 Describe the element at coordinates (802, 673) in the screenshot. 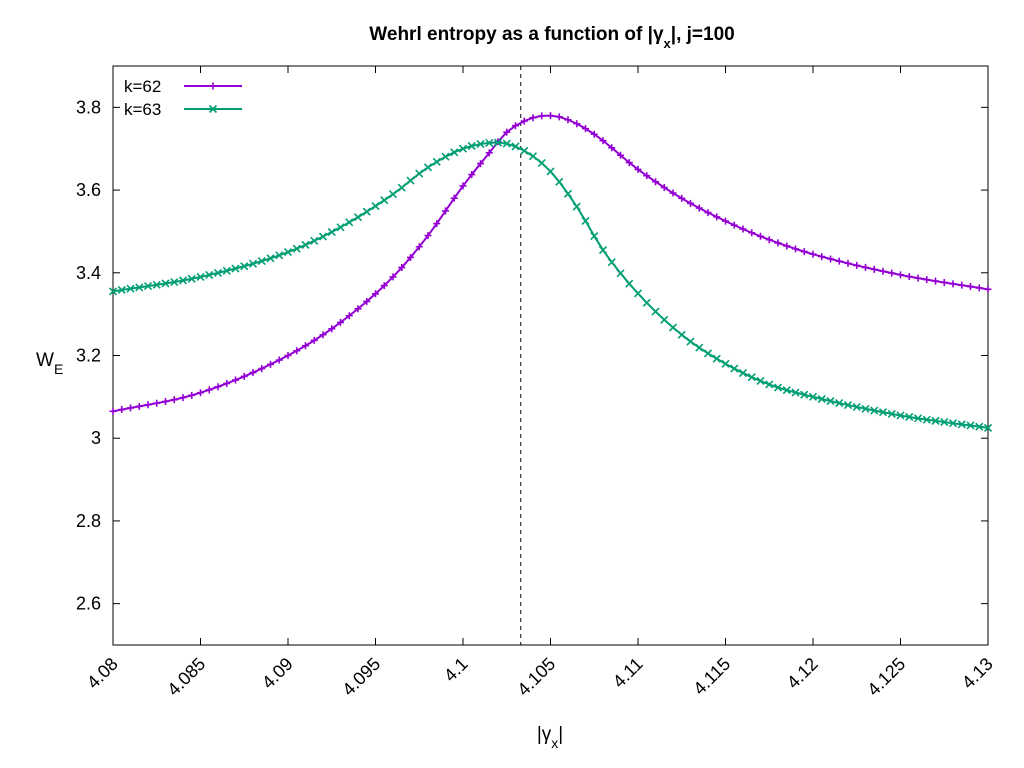

I see `x-tick-label: 4.12` at that location.